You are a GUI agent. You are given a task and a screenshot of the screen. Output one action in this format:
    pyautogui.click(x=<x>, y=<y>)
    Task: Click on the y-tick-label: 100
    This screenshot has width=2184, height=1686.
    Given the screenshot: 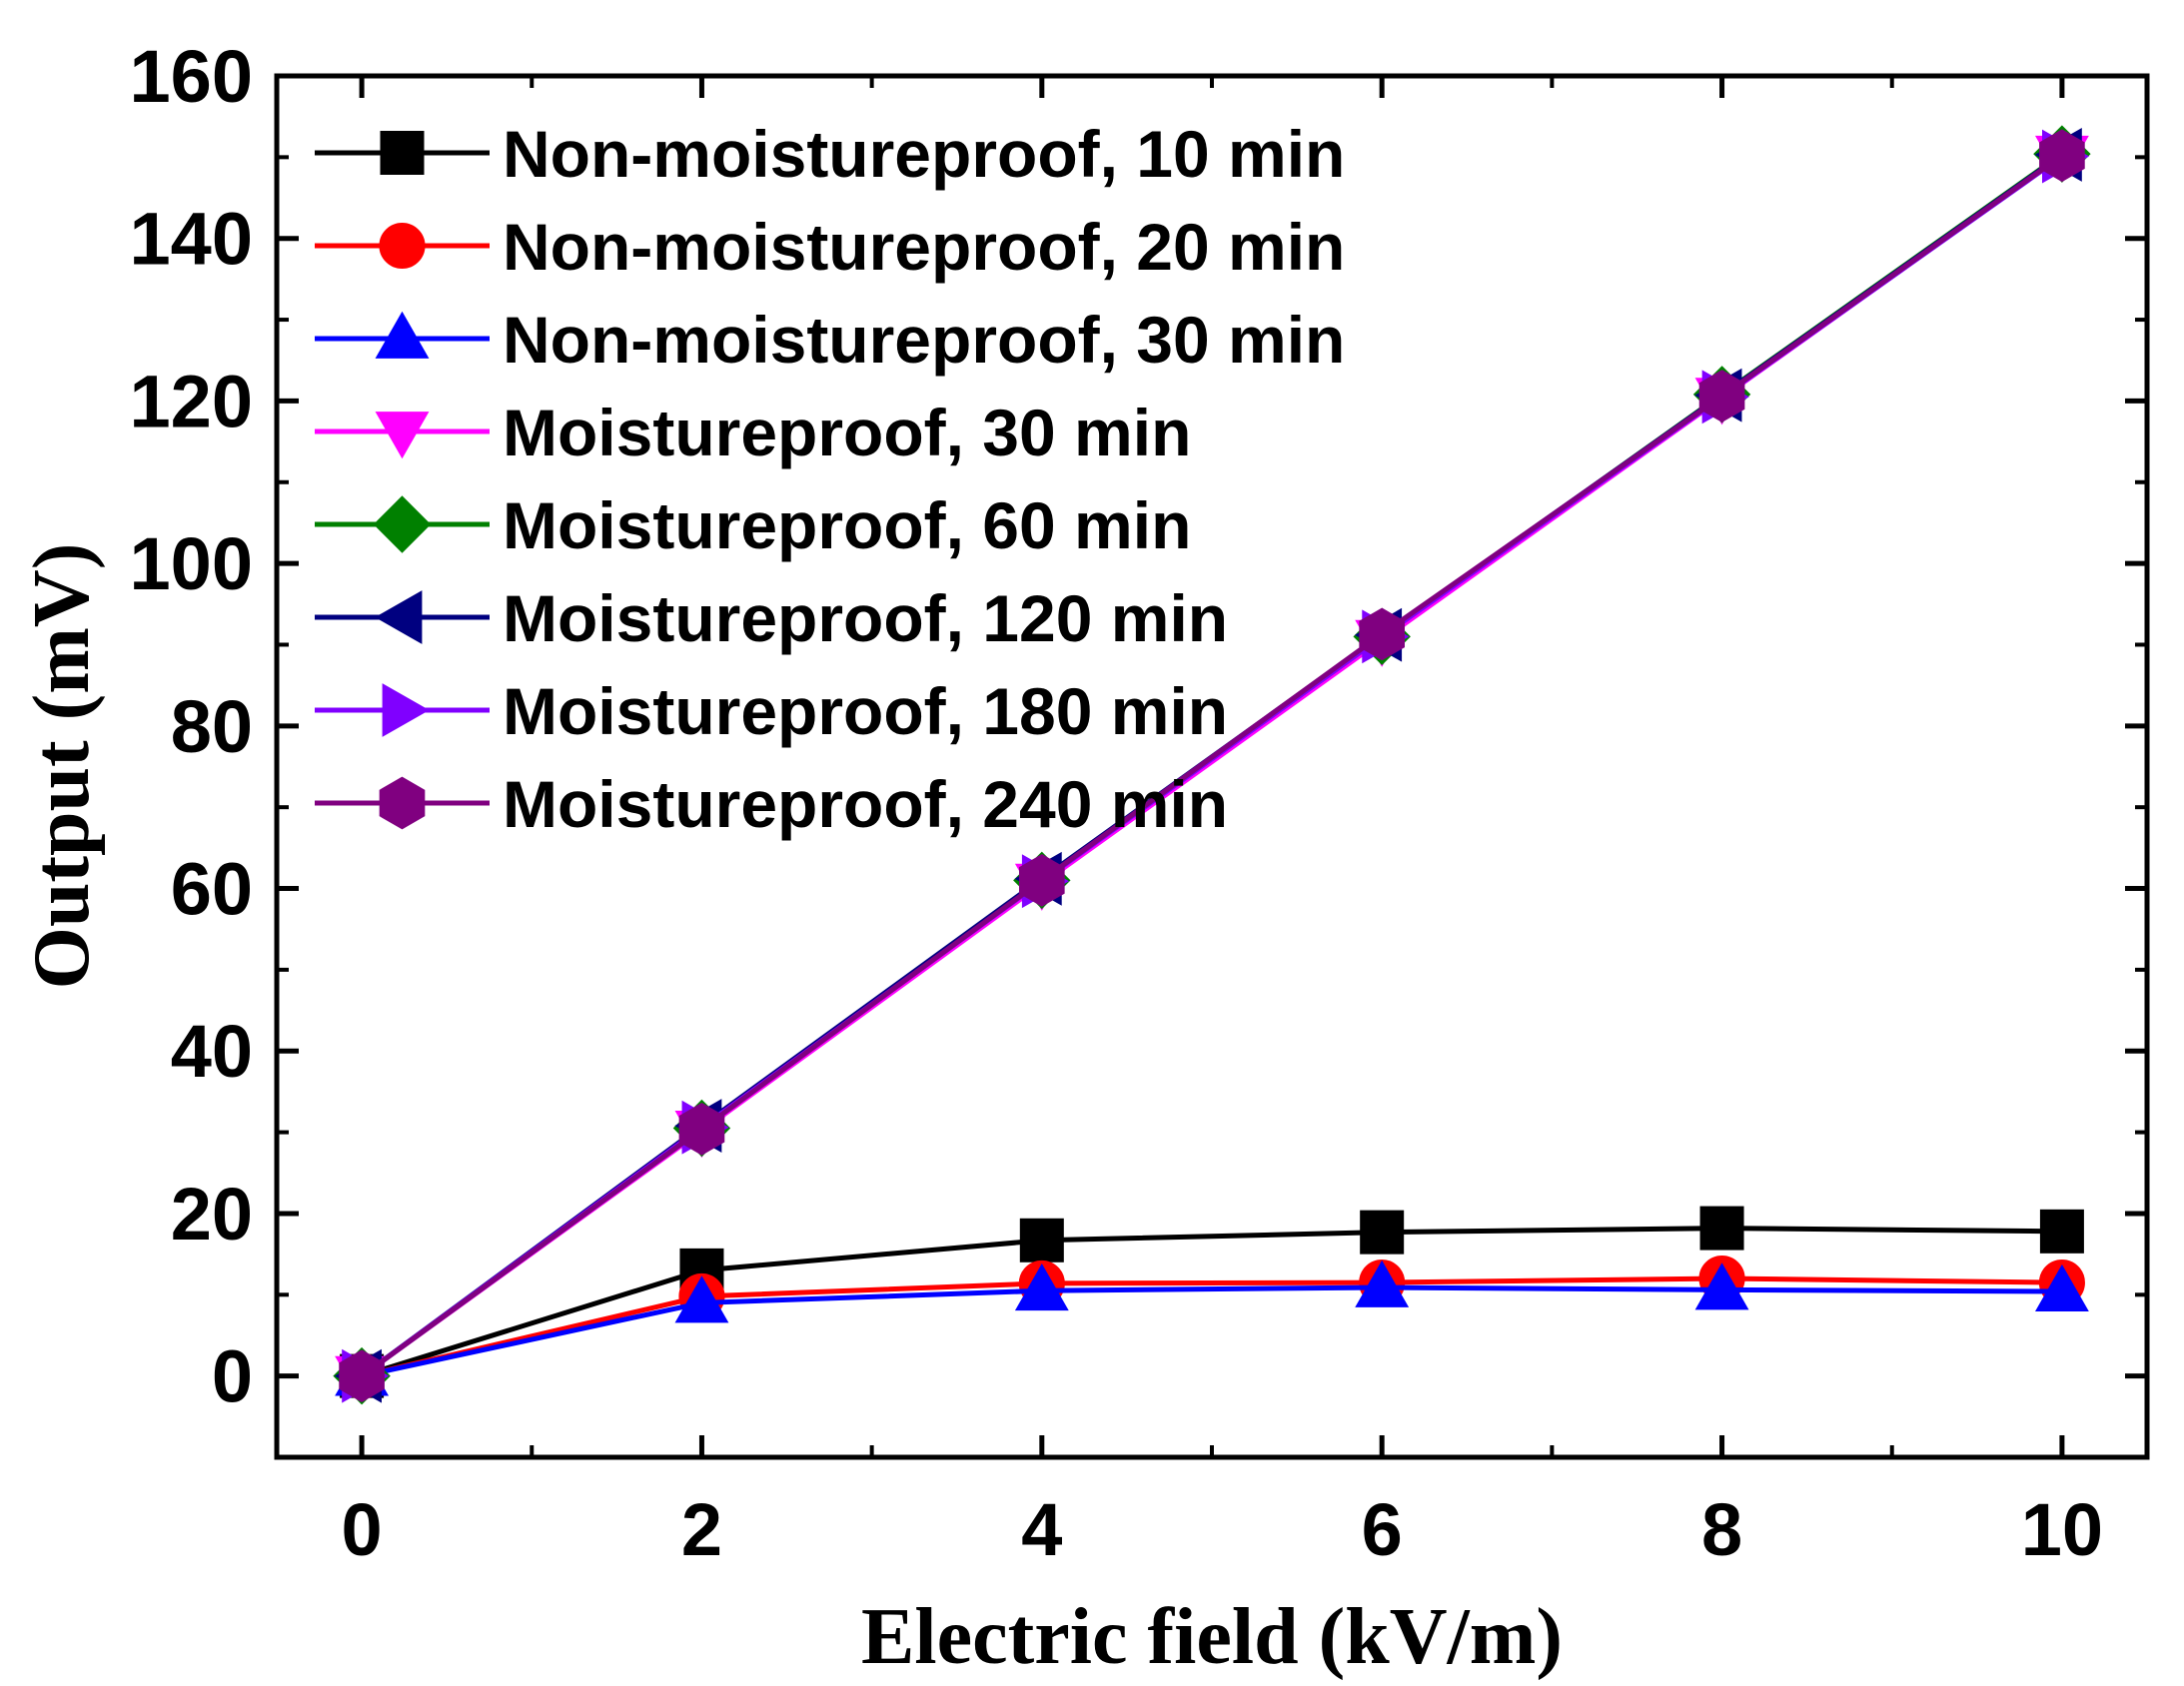 What is the action you would take?
    pyautogui.click(x=191, y=563)
    